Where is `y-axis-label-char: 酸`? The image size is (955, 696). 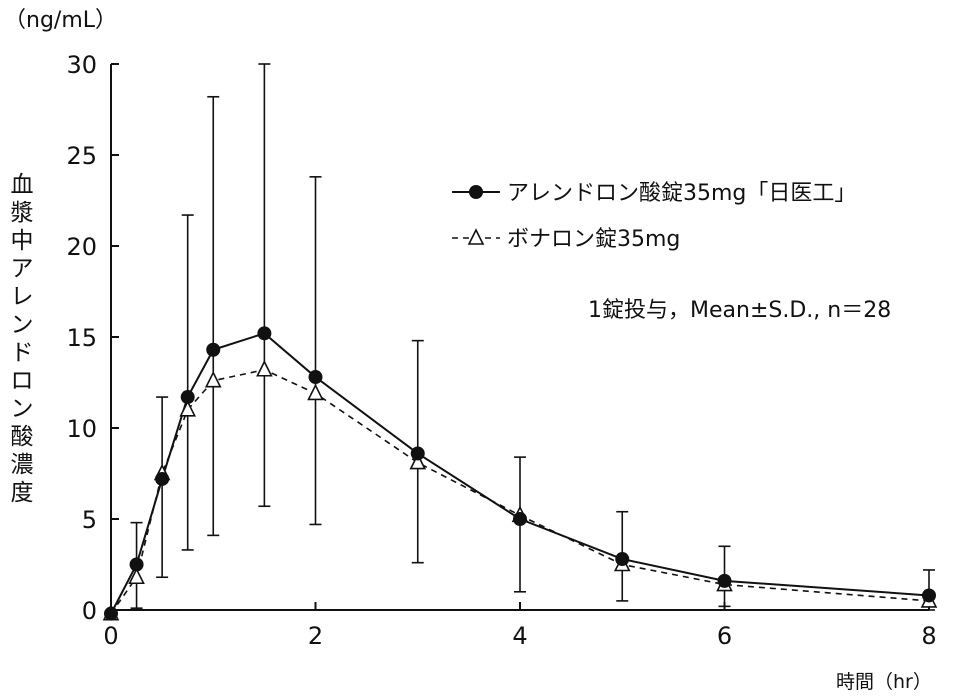
y-axis-label-char: 酸 is located at coordinates (22, 437).